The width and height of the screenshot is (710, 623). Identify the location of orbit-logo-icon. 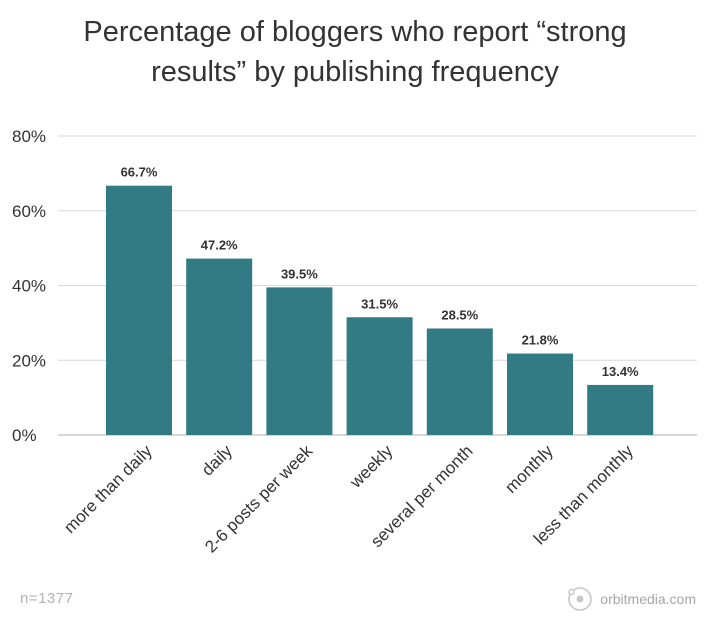
(580, 599).